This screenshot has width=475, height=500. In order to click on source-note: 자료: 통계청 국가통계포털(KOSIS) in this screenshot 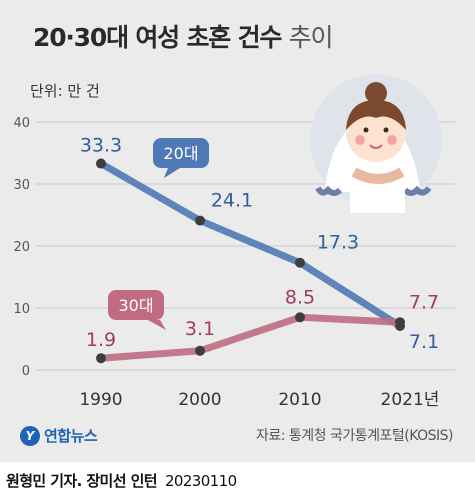, I will do `click(354, 436)`.